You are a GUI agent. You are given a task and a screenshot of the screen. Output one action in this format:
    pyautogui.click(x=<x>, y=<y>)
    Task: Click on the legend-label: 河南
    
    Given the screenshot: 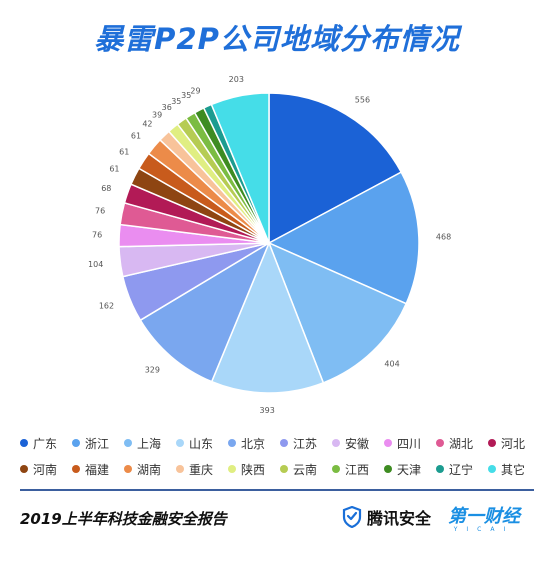 What is the action you would take?
    pyautogui.click(x=45, y=469)
    